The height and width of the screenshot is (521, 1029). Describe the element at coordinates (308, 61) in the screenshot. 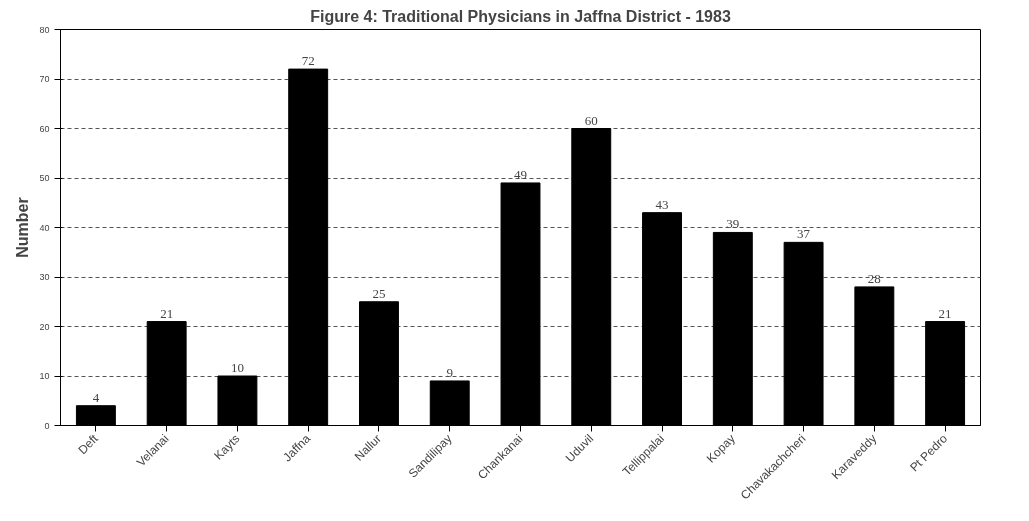

I see `data-label: 72` at that location.